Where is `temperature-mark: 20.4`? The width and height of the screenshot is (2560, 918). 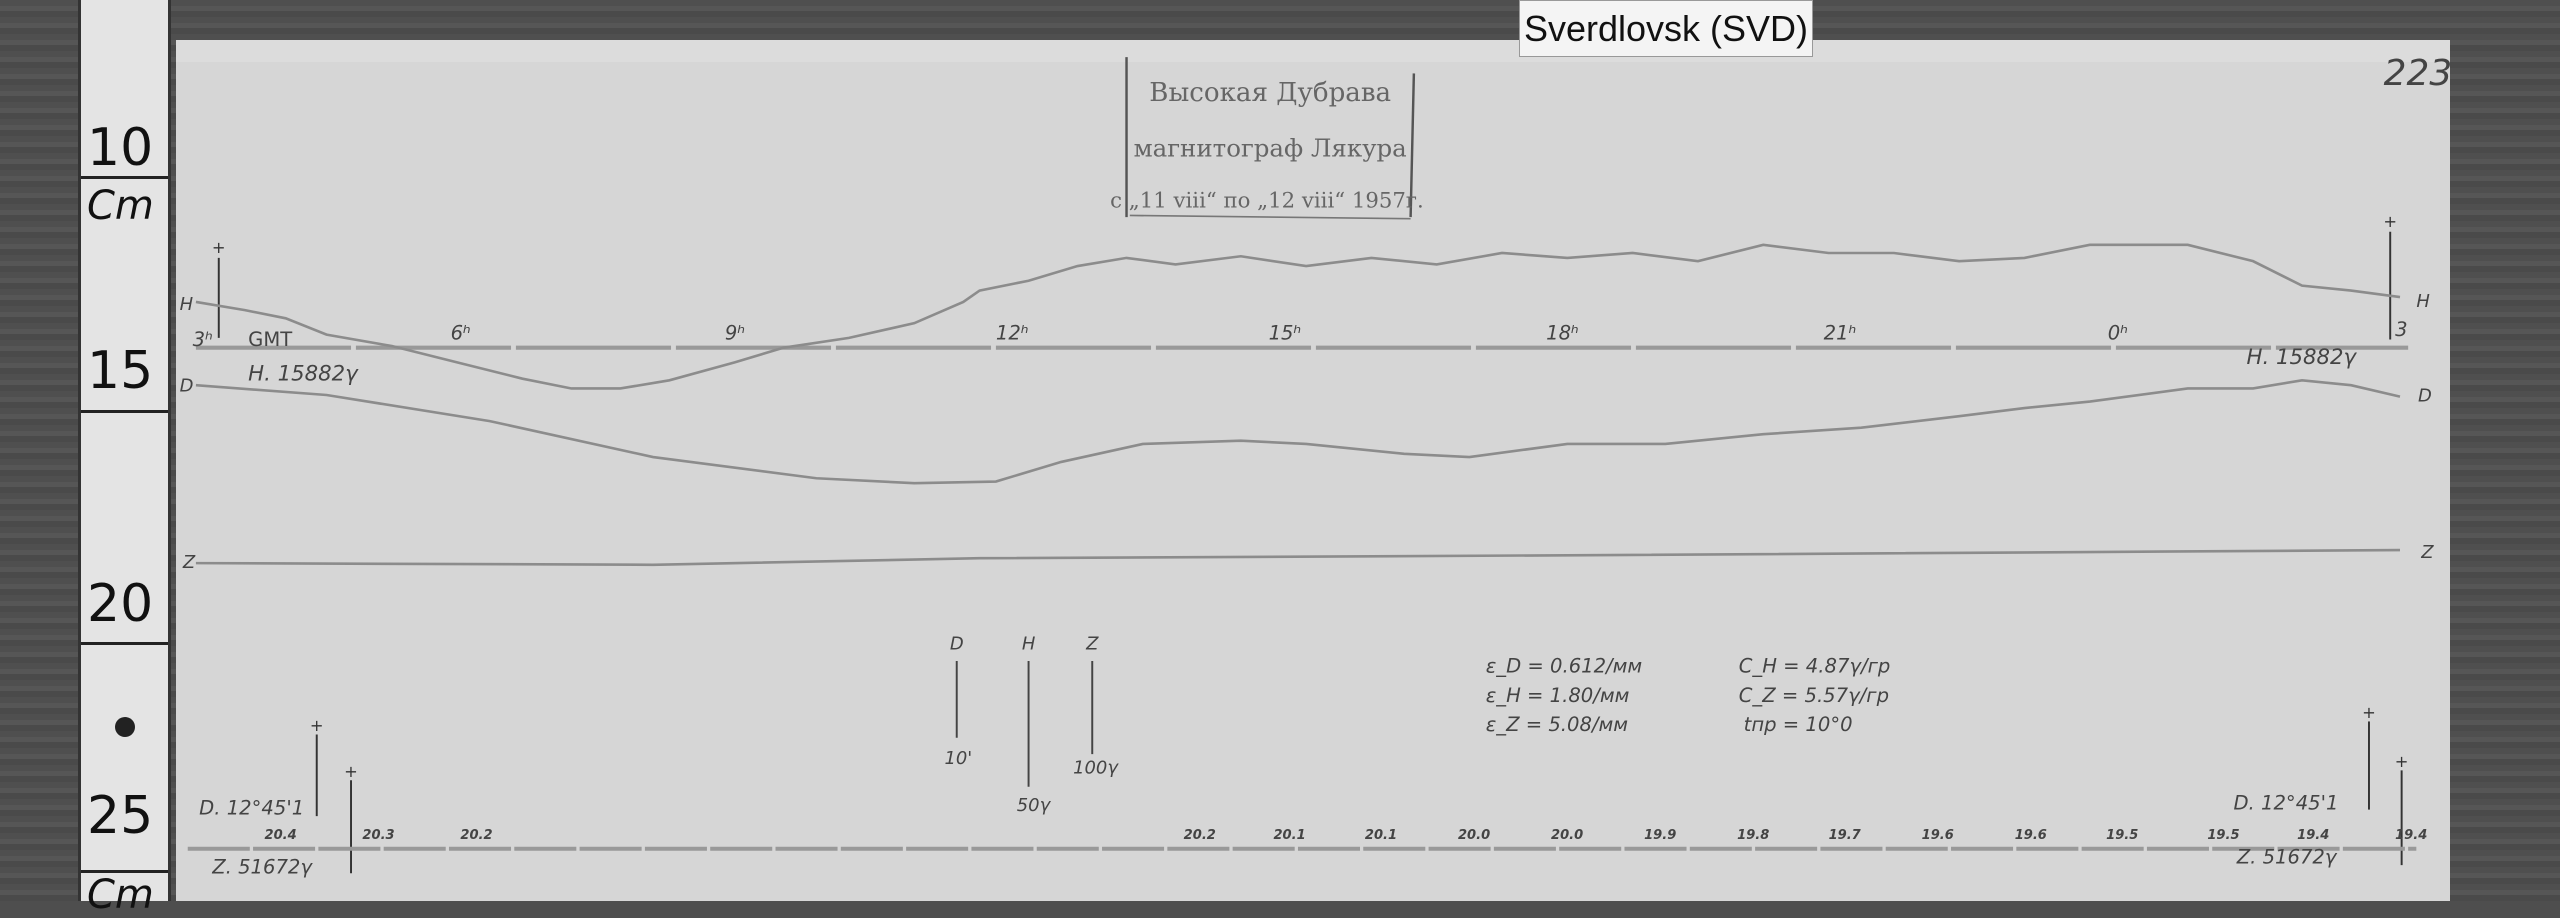
temperature-mark: 20.4 is located at coordinates (280, 835).